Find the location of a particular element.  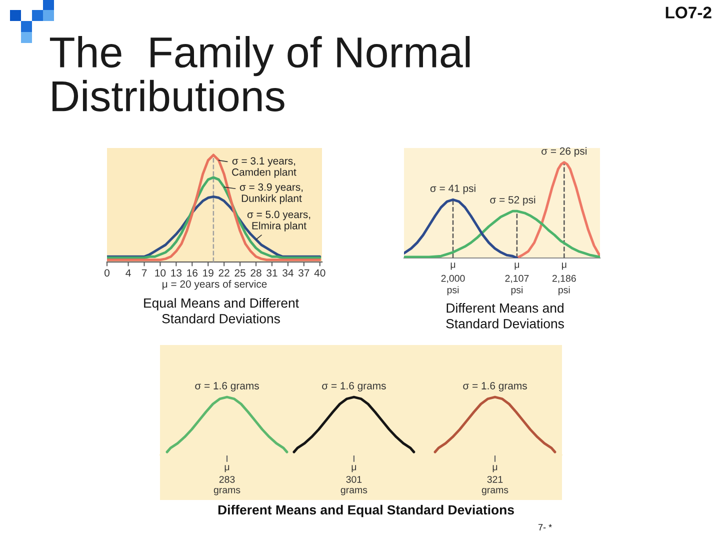

x-tick-label: 2,000 psi is located at coordinates (453, 285).